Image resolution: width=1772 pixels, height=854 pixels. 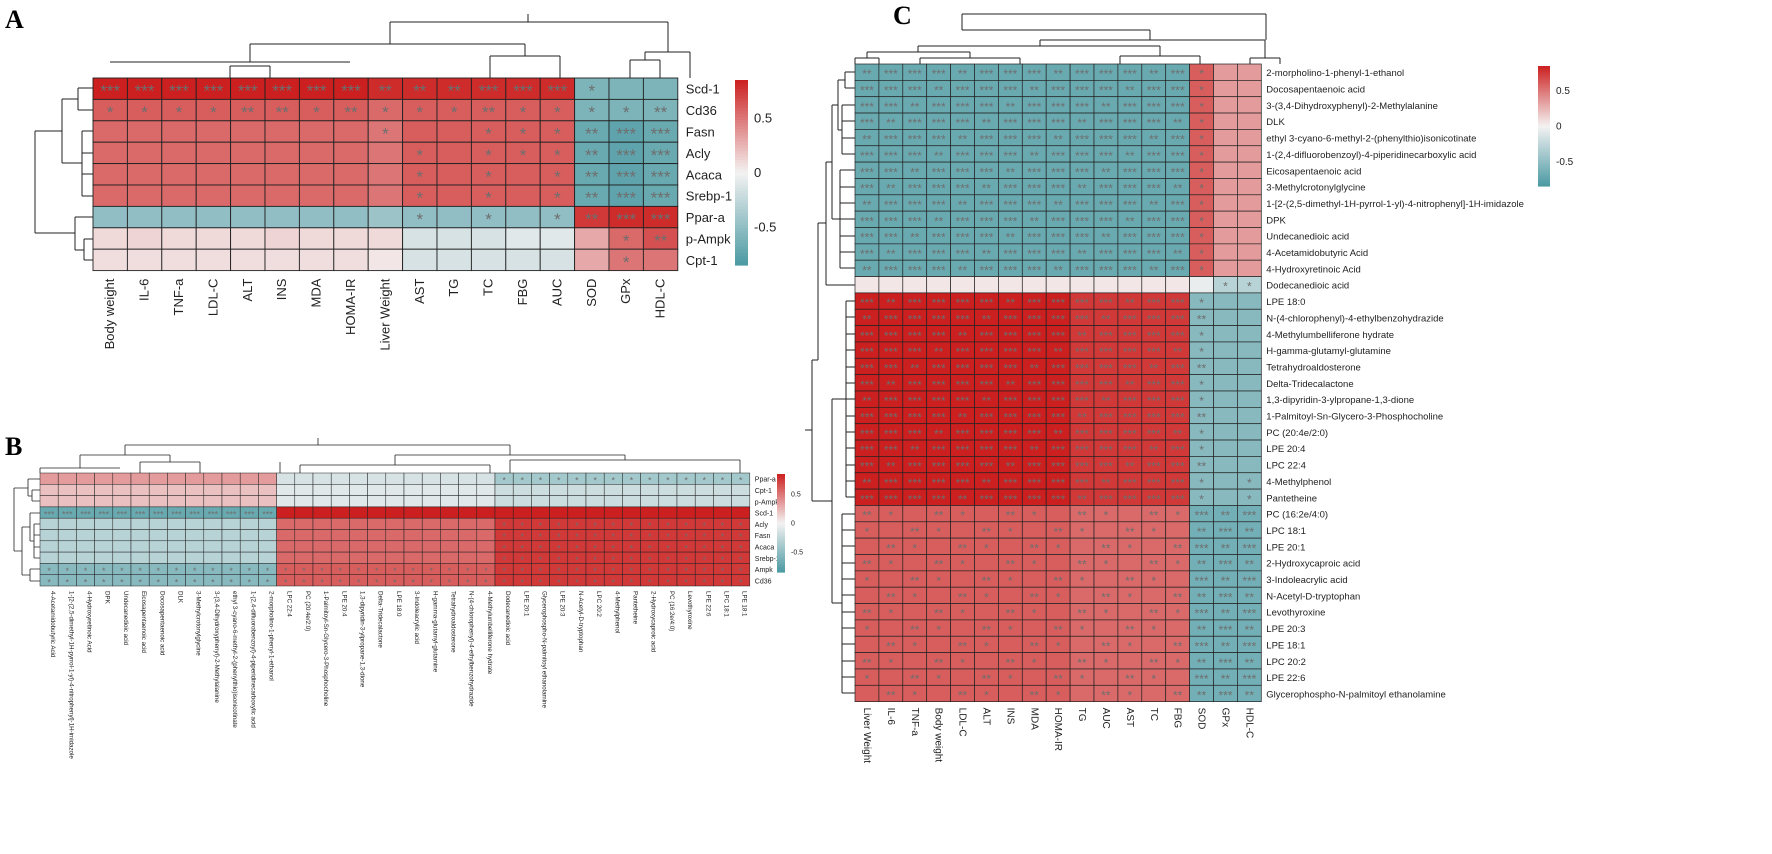 What do you see at coordinates (52, 624) in the screenshot?
I see `column-label: 4-Acetamidobutyric Acid` at bounding box center [52, 624].